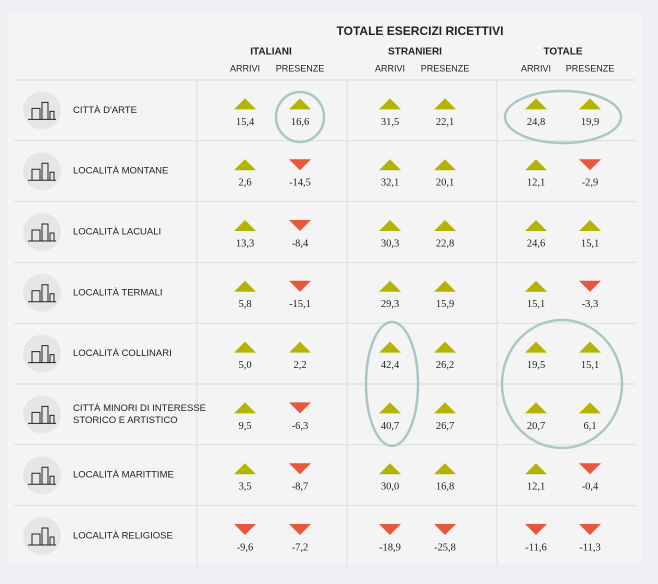 The height and width of the screenshot is (584, 658). I want to click on row-label: LOCALITÀ MARITTIME, so click(123, 475).